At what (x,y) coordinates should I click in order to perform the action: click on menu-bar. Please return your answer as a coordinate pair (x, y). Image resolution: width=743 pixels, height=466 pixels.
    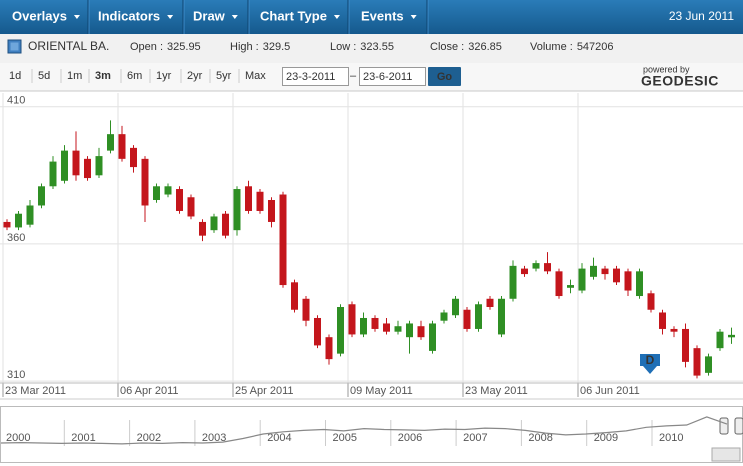
    Looking at the image, I should click on (371, 17).